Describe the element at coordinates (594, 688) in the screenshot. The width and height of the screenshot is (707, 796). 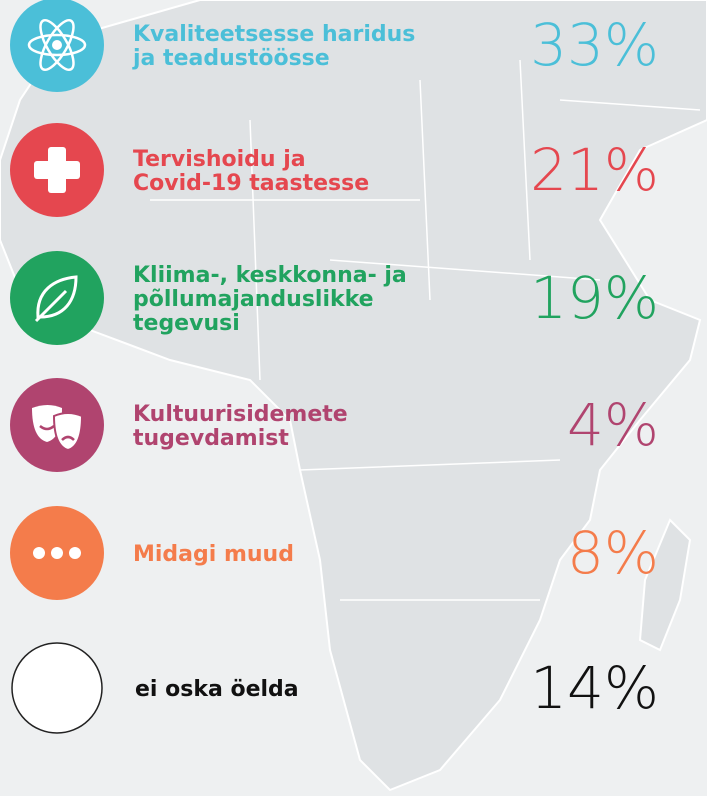
I see `item-percent: 14%` at that location.